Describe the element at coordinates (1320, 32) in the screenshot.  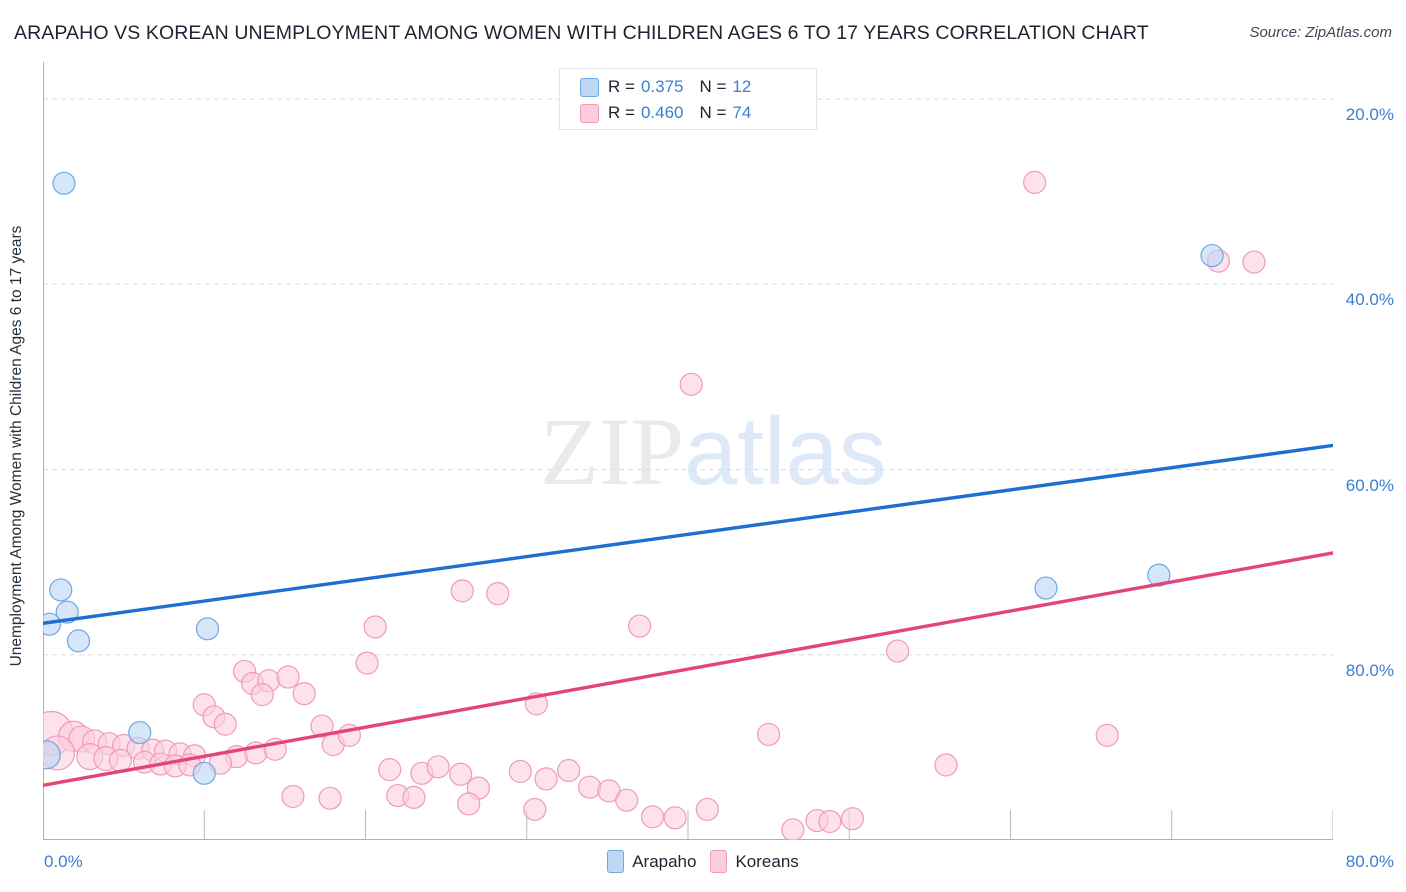
I see `source-attribution: Source: ZipAtlas.com` at that location.